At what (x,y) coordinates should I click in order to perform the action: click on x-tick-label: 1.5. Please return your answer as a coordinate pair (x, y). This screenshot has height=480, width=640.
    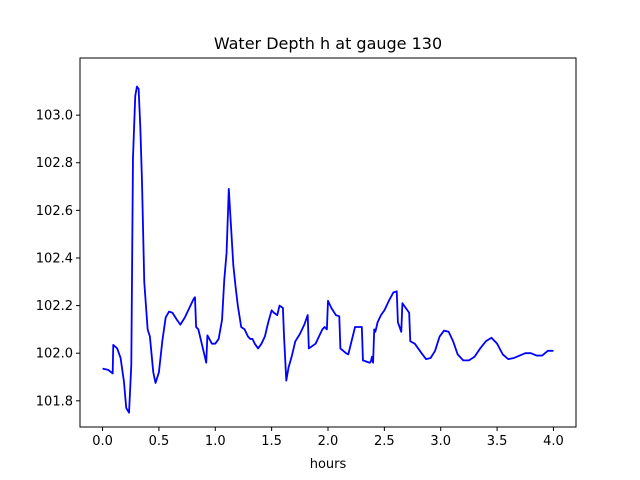
    Looking at the image, I should click on (271, 441).